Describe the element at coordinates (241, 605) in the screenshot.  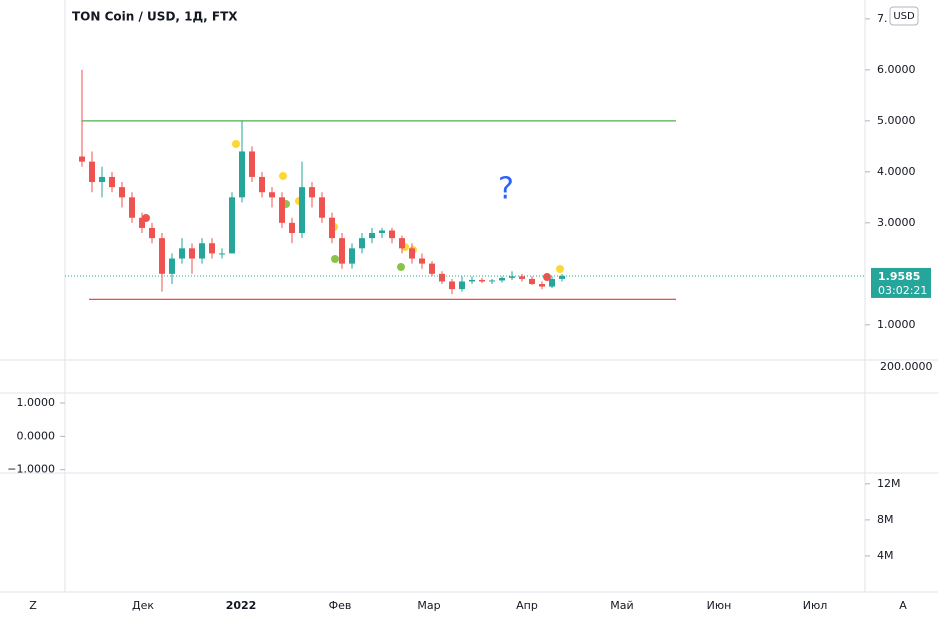
I see `x-tick-label: 2022` at that location.